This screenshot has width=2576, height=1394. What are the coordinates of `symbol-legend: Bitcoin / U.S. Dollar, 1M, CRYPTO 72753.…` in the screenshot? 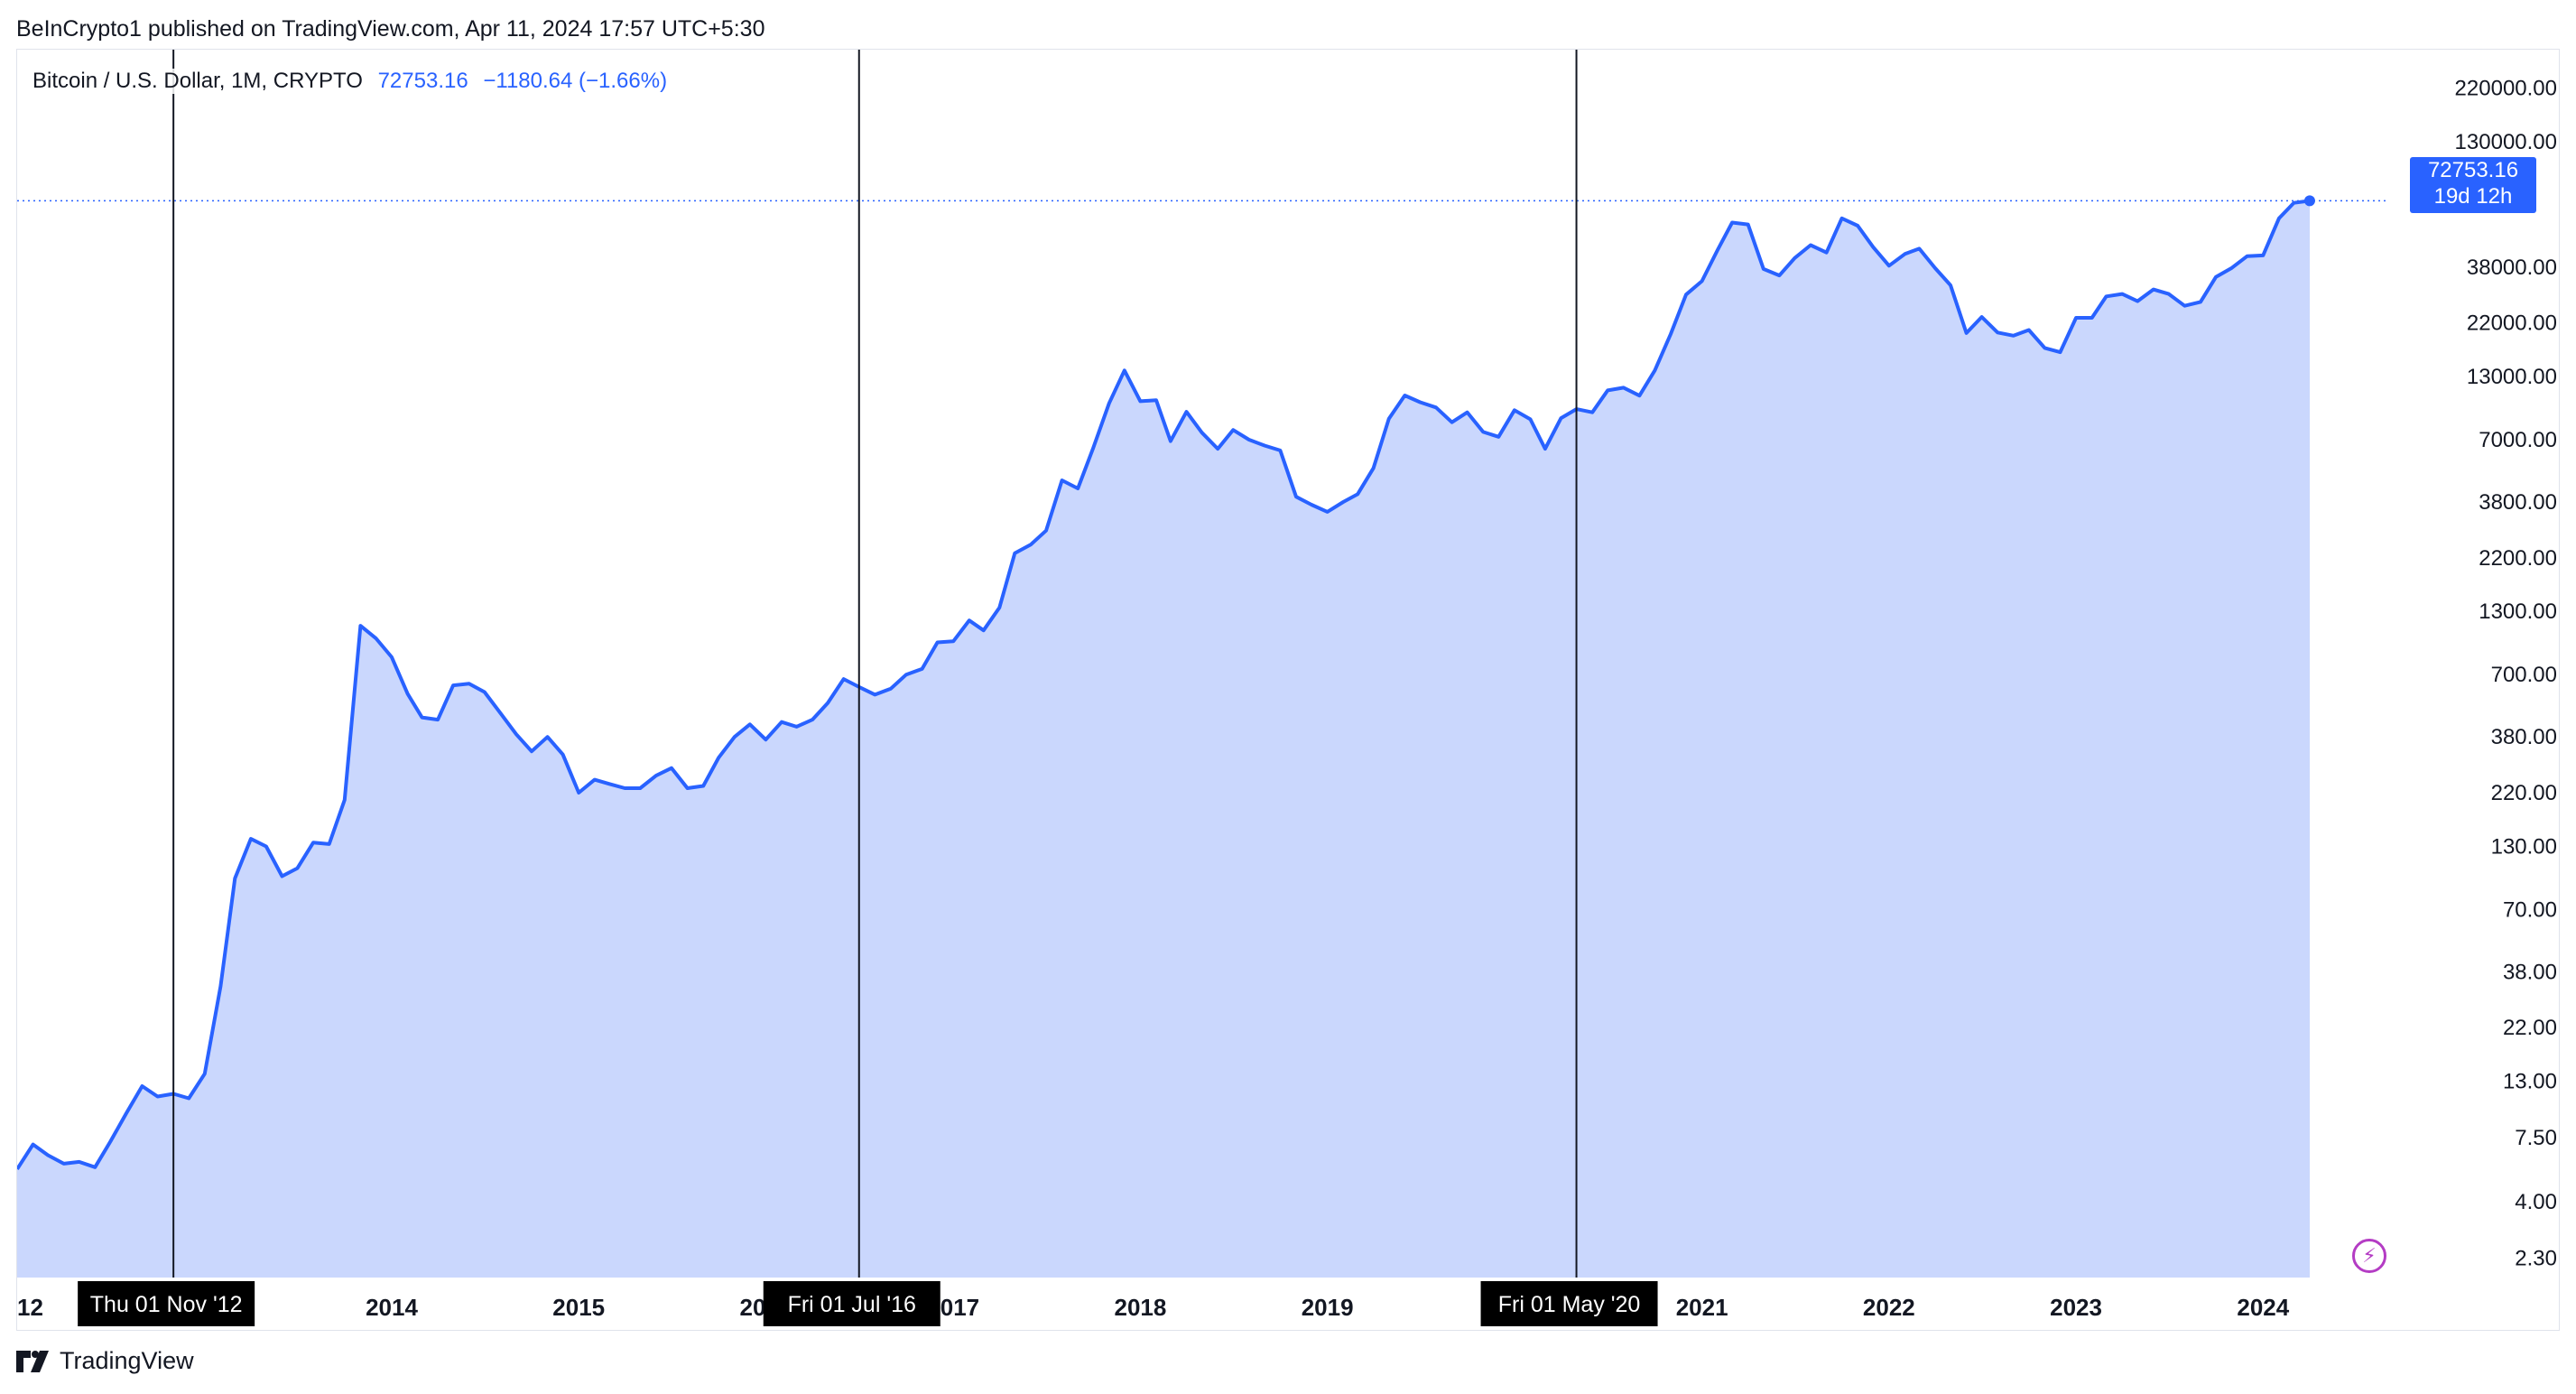 It's located at (350, 82).